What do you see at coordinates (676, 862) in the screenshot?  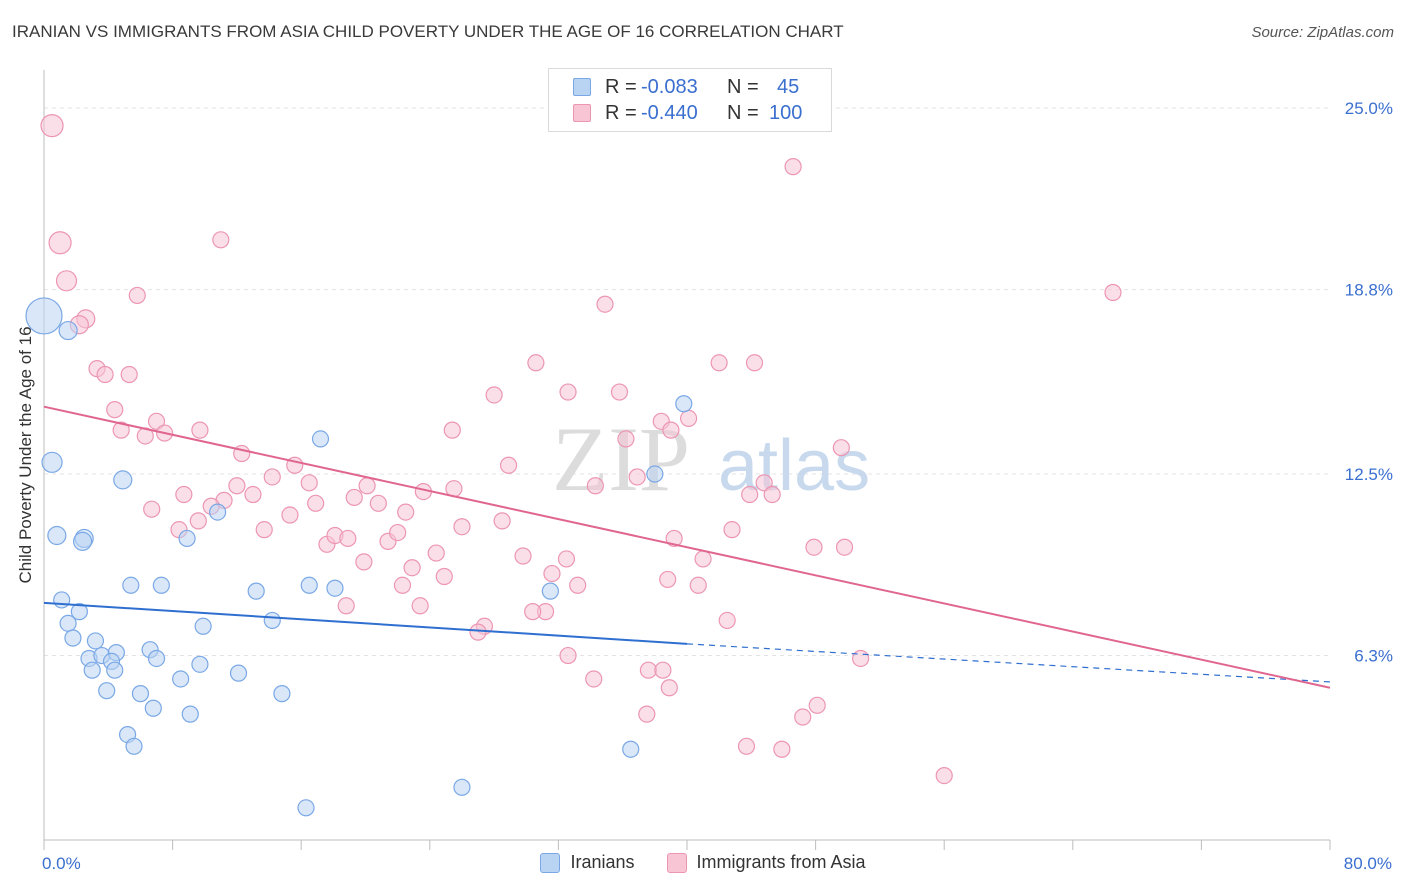 I see `asia-legend-swatch` at bounding box center [676, 862].